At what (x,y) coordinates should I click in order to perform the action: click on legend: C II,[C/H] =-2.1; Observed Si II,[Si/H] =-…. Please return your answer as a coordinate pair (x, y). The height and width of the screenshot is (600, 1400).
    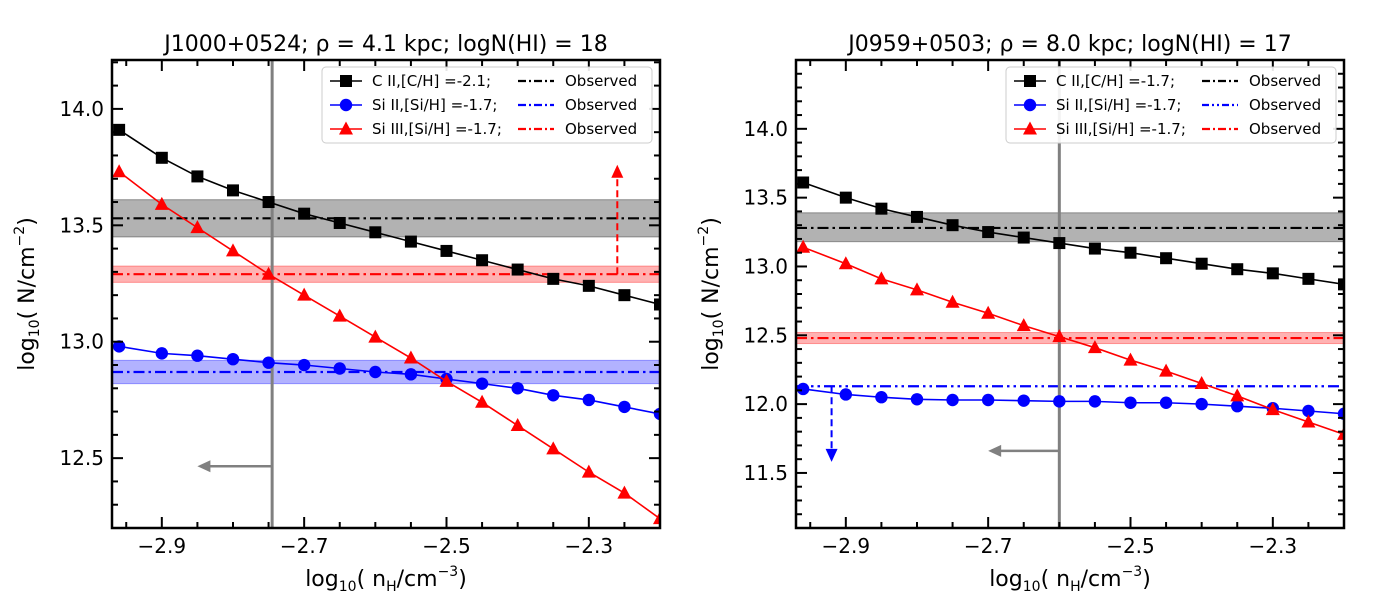
    Looking at the image, I should click on (487, 105).